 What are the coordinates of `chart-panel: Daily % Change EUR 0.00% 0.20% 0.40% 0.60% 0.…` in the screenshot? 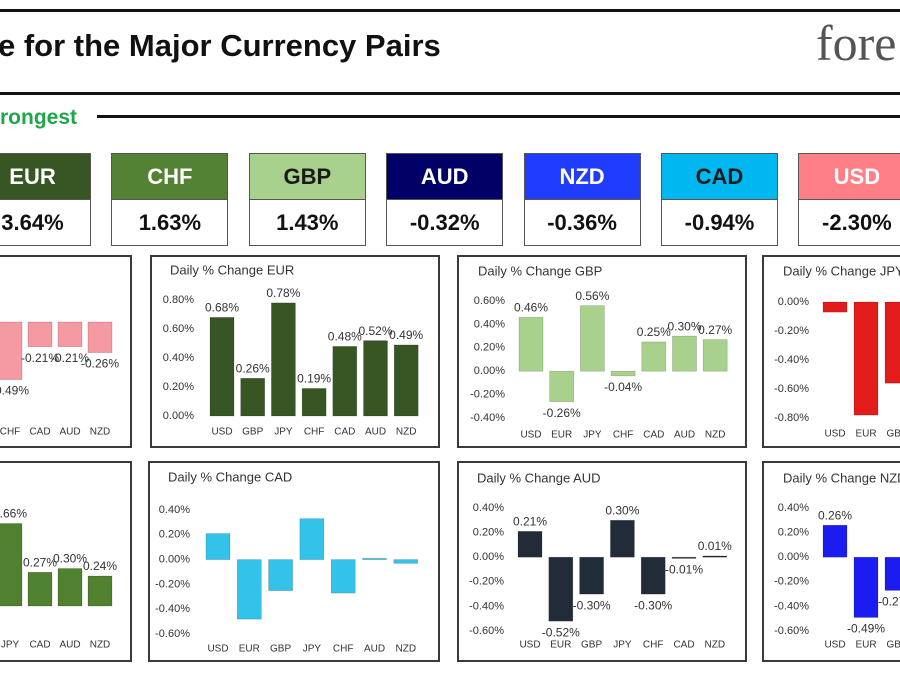 It's located at (295, 351).